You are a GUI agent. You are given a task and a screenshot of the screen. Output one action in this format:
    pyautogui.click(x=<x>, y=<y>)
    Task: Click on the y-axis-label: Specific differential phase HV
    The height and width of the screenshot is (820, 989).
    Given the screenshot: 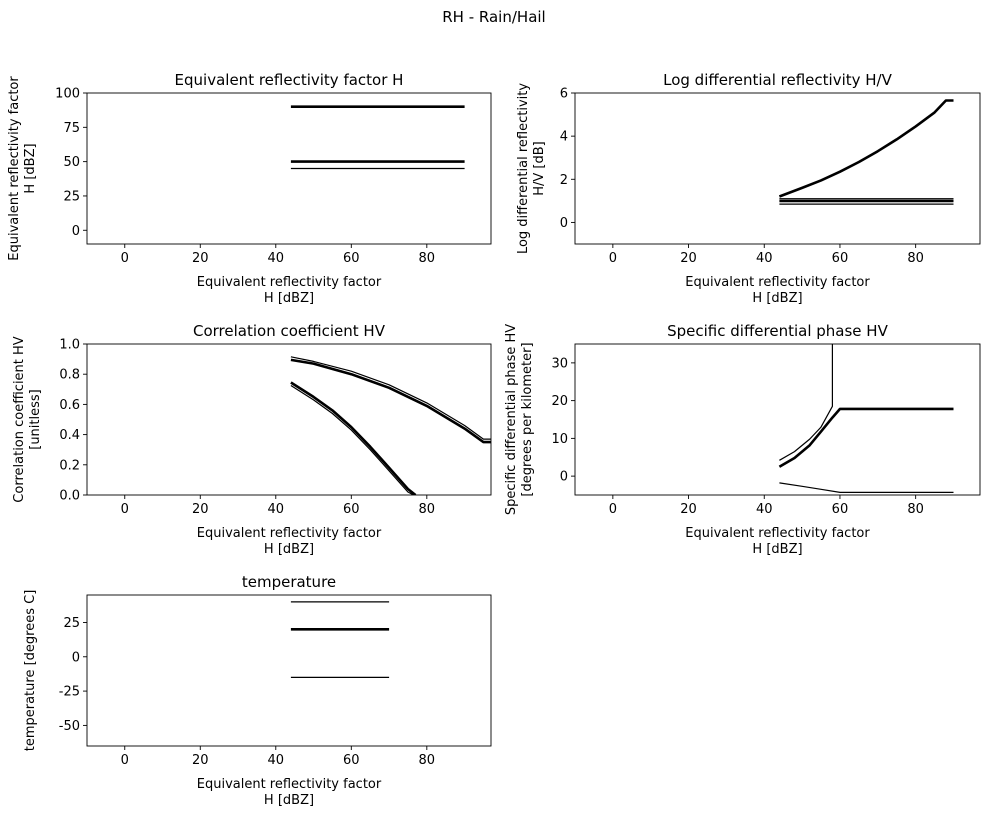 What is the action you would take?
    pyautogui.click(x=511, y=419)
    